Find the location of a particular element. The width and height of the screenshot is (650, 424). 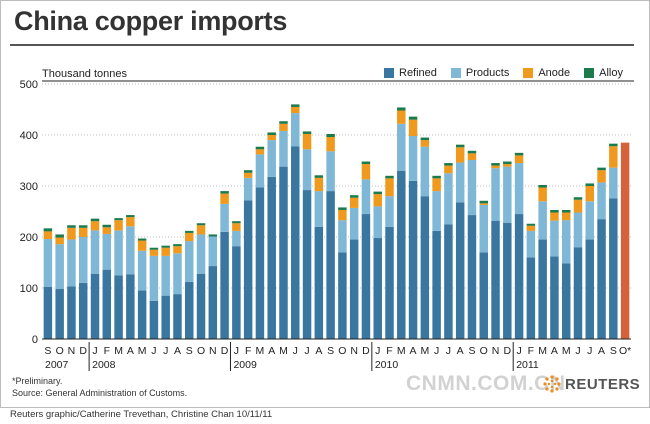

reuters-dots-icon is located at coordinates (552, 384).